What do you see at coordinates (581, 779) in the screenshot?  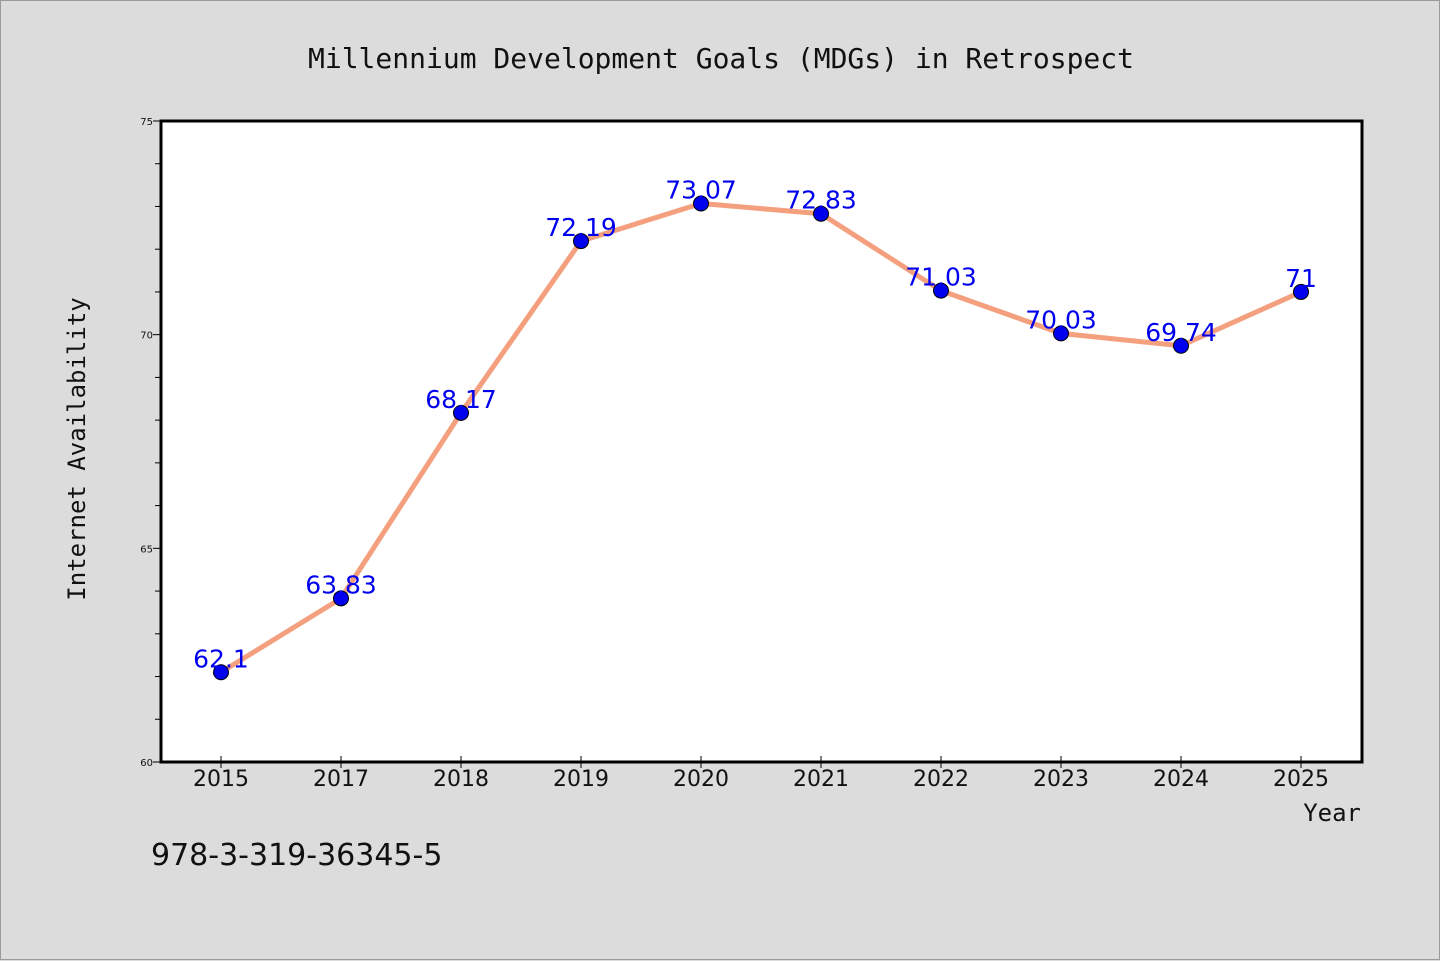 I see `x-tick-label: 2019` at bounding box center [581, 779].